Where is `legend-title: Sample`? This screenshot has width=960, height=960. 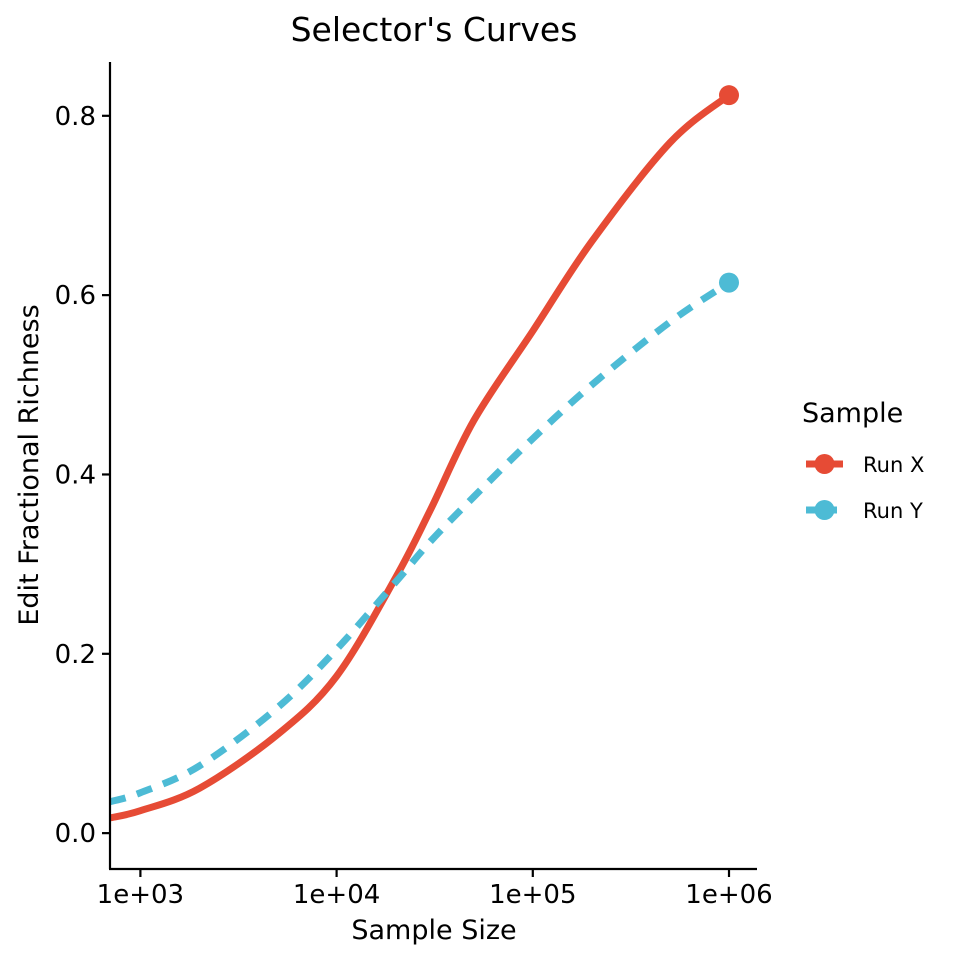 legend-title: Sample is located at coordinates (852, 413).